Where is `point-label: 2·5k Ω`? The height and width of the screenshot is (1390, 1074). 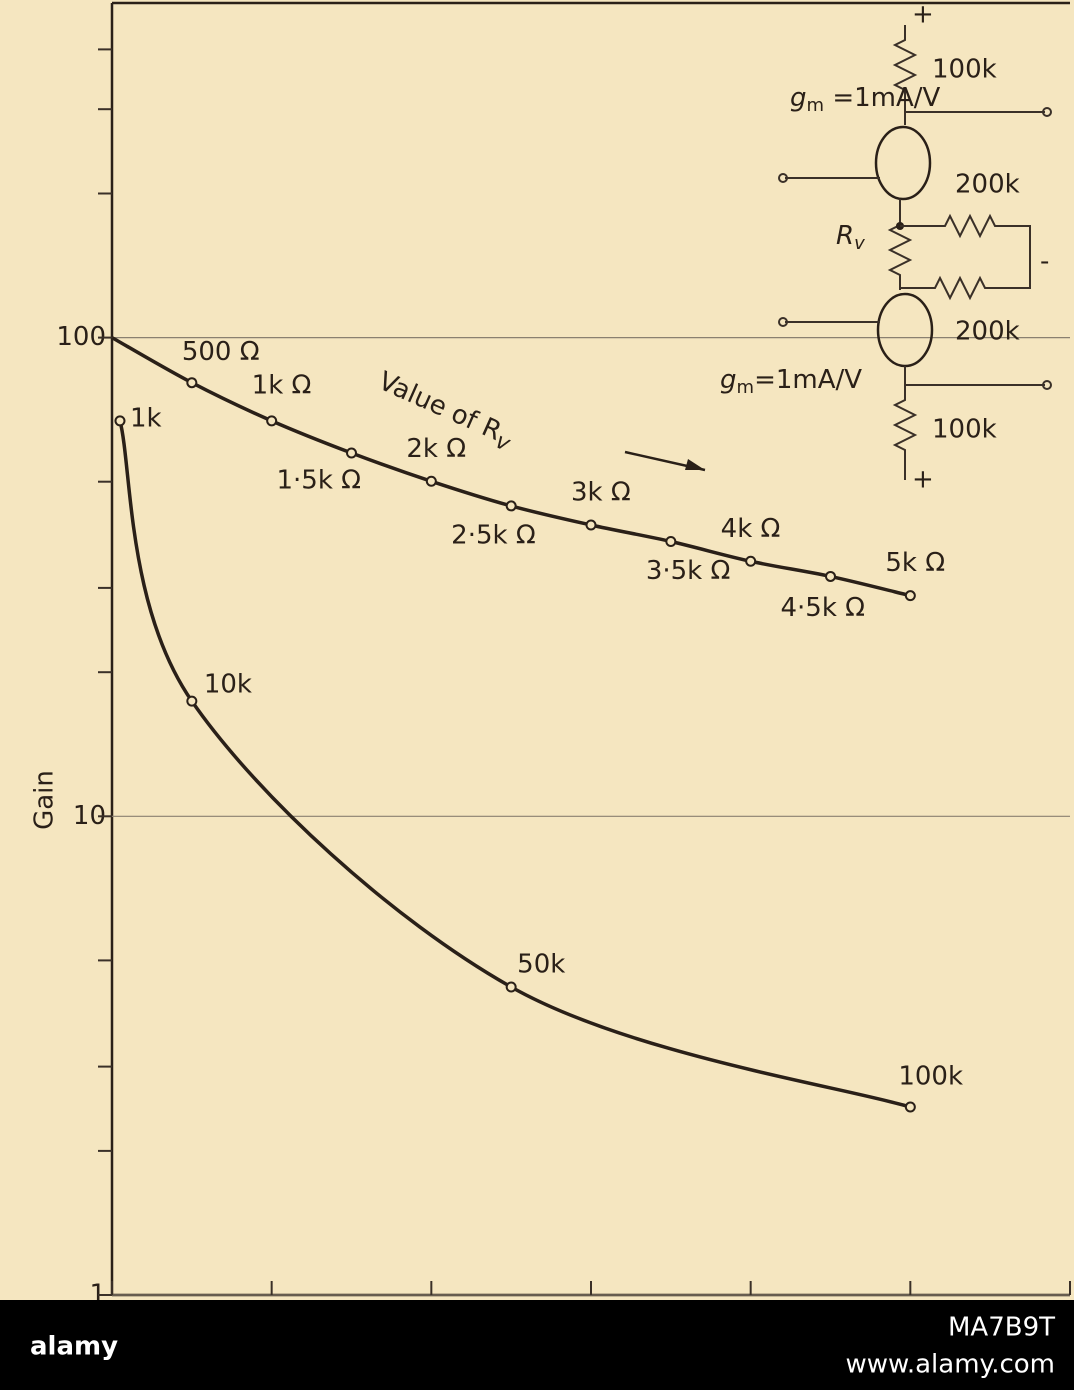
point-label: 2·5k Ω is located at coordinates (493, 535).